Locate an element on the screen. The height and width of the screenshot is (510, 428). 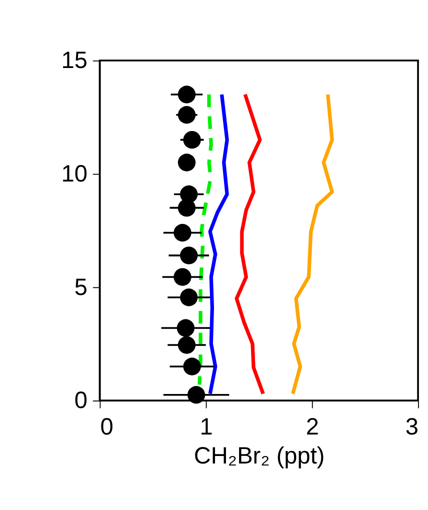
x-tick-label: 2 is located at coordinates (312, 427).